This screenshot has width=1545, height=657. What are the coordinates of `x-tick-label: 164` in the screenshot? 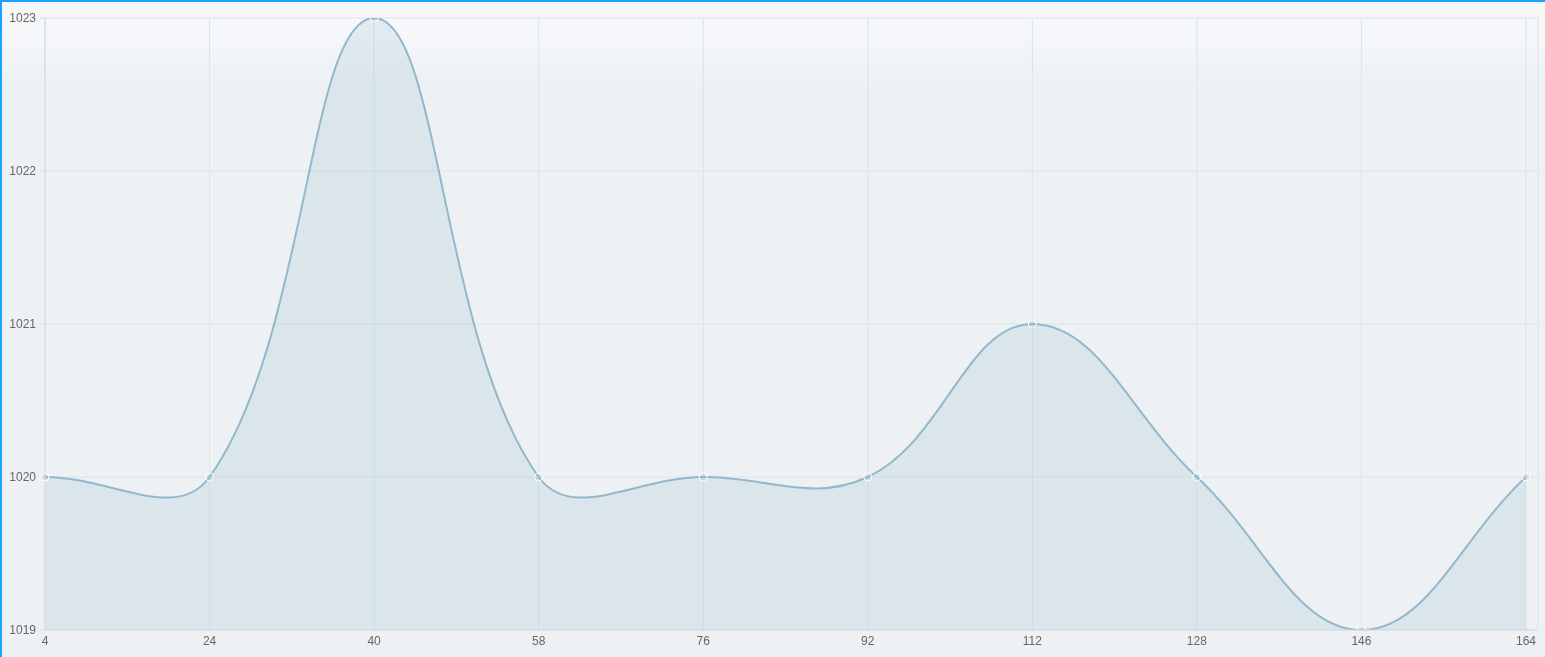 It's located at (1526, 640).